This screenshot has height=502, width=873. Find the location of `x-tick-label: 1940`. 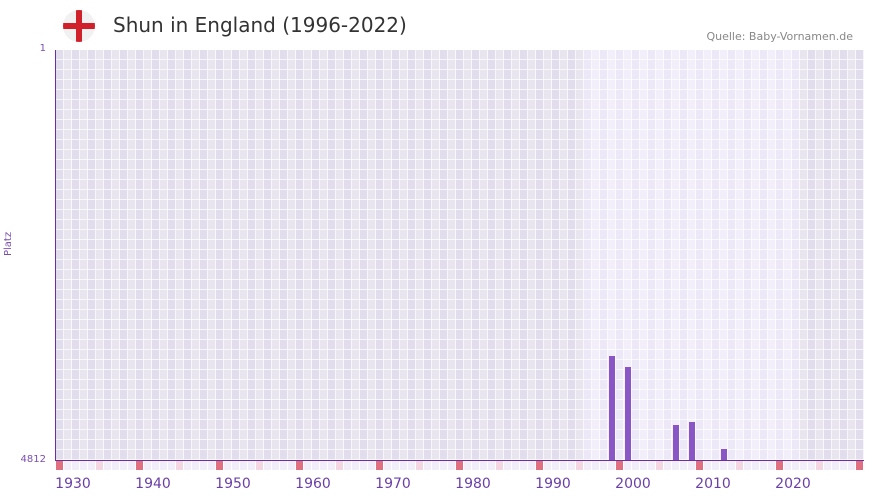

x-tick-label: 1940 is located at coordinates (153, 484).